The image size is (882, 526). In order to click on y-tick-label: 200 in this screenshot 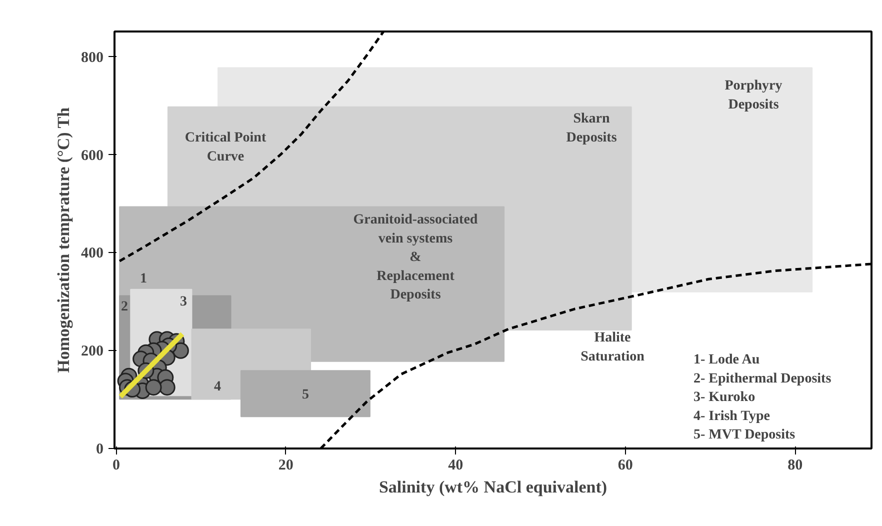, I will do `click(92, 352)`.